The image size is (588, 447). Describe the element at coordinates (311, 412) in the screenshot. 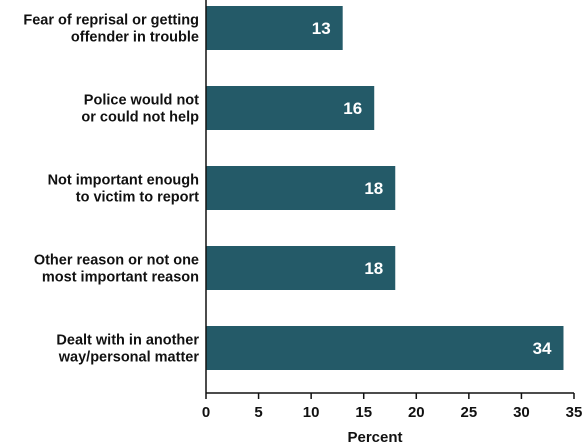

I see `x-tick-label: 10` at that location.